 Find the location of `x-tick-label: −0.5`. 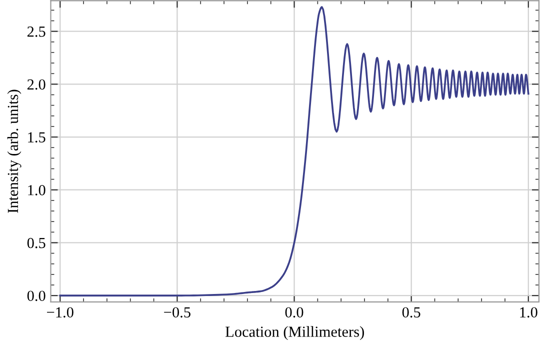

x-tick-label: −0.5 is located at coordinates (177, 312).